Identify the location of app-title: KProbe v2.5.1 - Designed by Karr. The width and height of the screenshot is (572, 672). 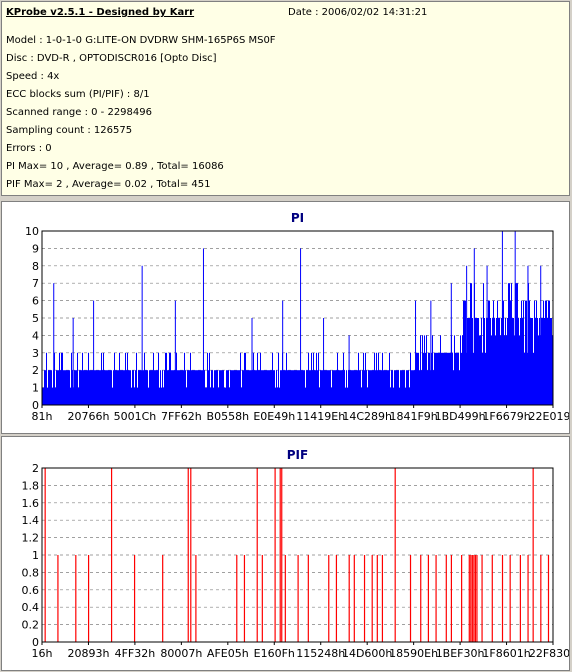
(100, 12).